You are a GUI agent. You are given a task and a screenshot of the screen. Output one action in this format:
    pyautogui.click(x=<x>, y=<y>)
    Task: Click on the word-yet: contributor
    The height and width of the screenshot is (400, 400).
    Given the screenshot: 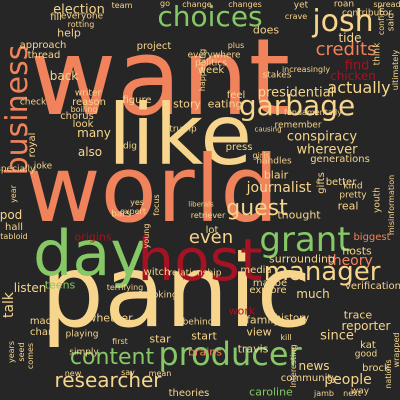 What is the action you would take?
    pyautogui.click(x=367, y=13)
    